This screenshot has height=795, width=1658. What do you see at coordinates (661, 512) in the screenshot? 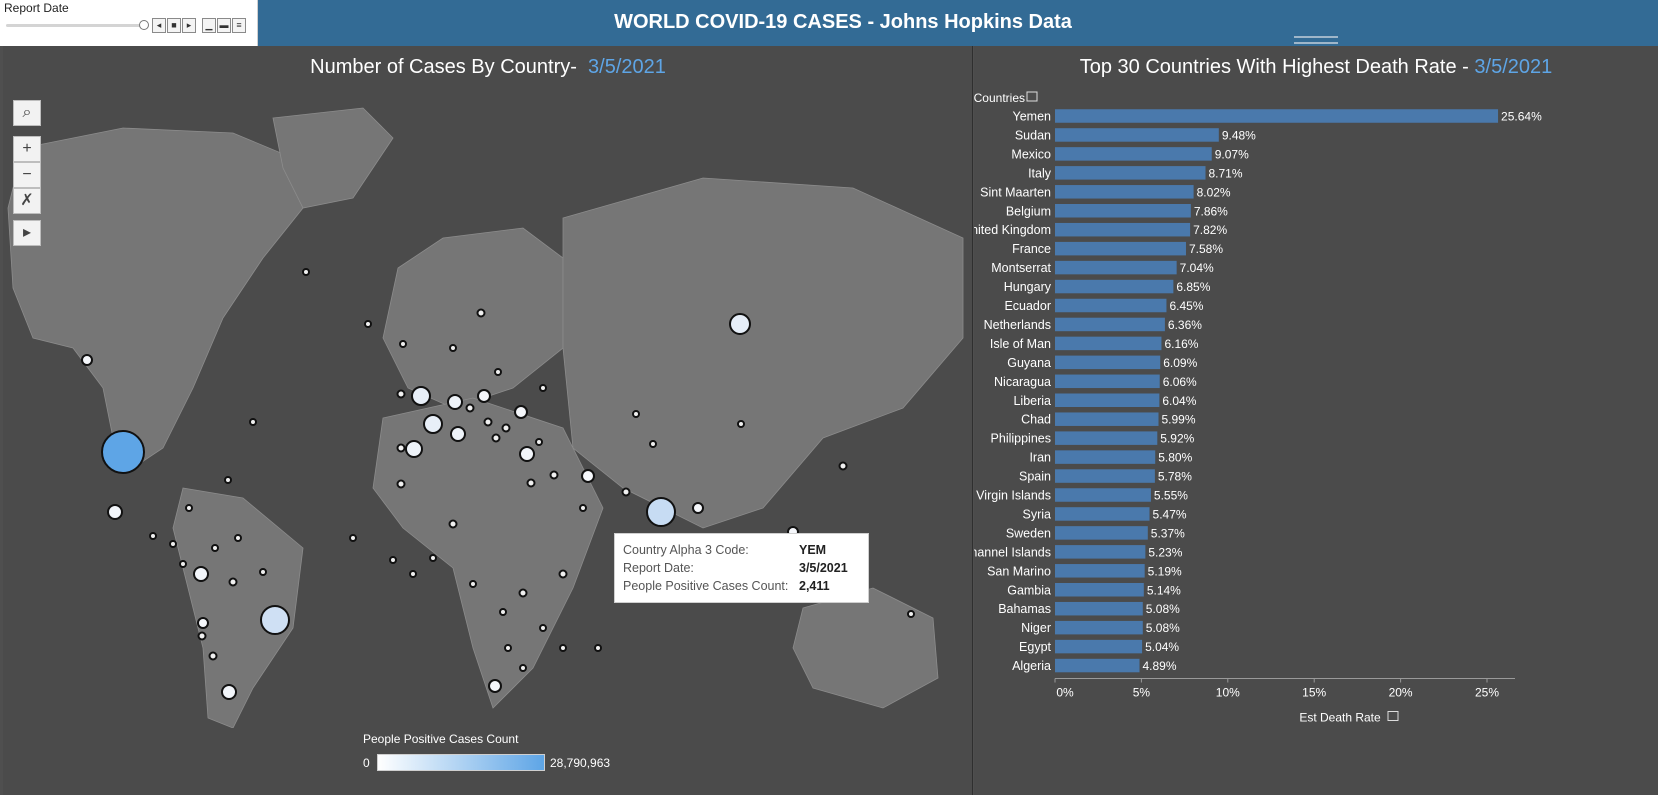
I see `bubble-india` at bounding box center [661, 512].